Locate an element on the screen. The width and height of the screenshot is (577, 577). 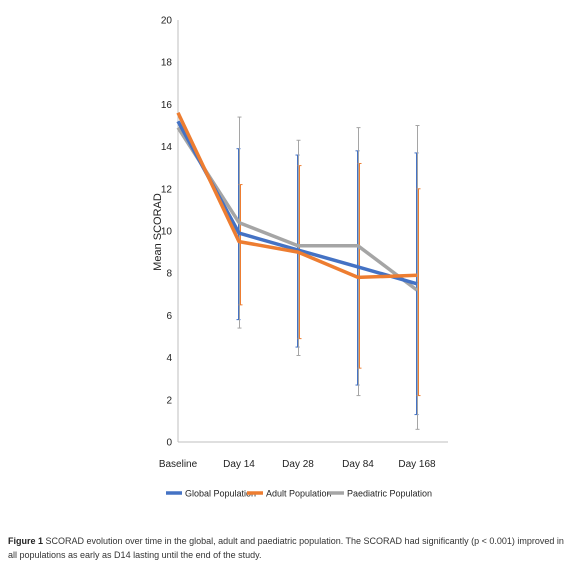
y-tick-label: 18 is located at coordinates (167, 63).